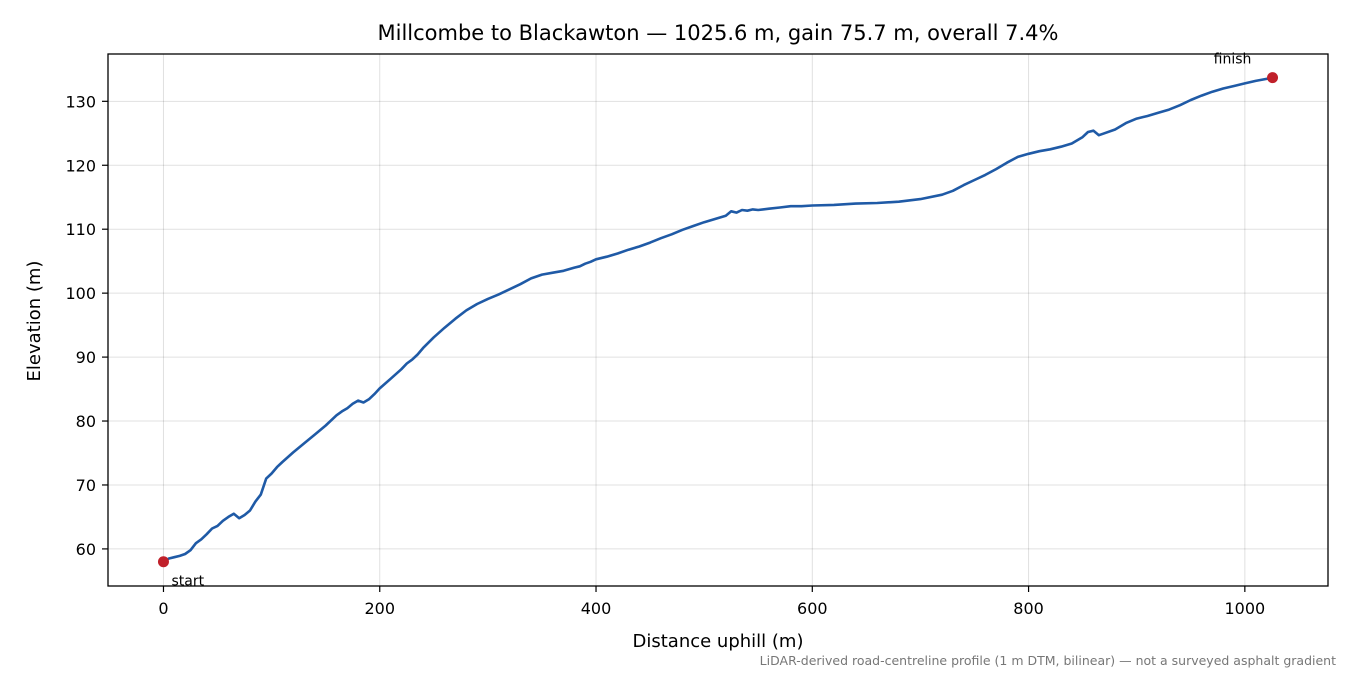 The image size is (1350, 675). Describe the element at coordinates (80, 101) in the screenshot. I see `y-tick-label: 130` at that location.